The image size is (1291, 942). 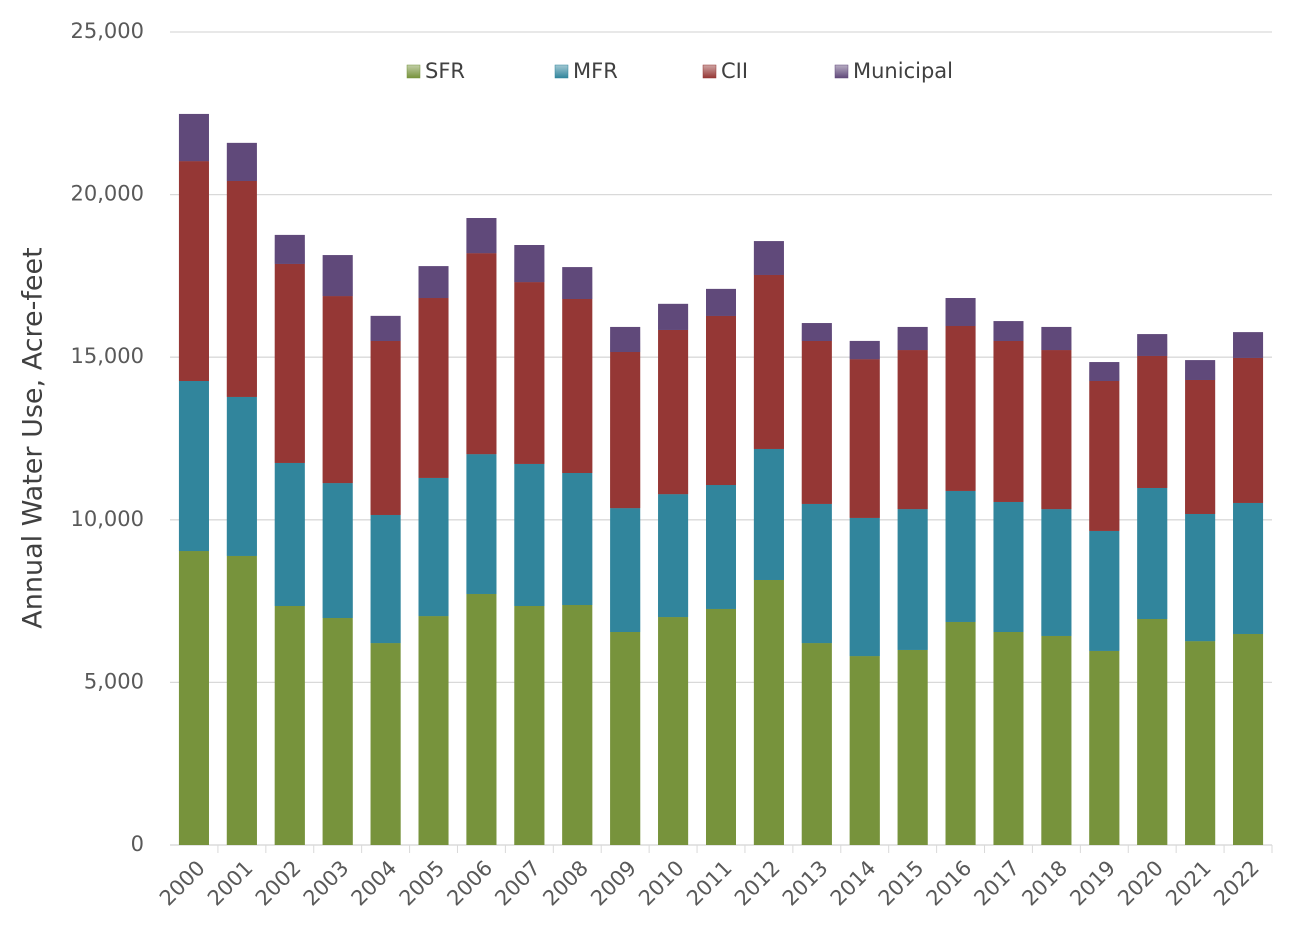 What do you see at coordinates (107, 31) in the screenshot?
I see `y-tick-label: 25,000` at bounding box center [107, 31].